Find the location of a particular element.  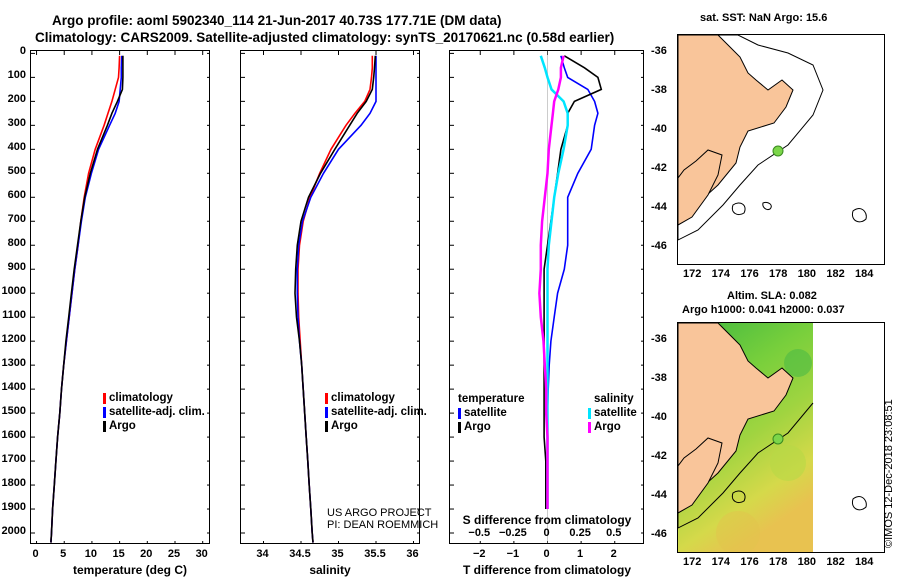

lon-tick-label: 174 is located at coordinates (721, 562).